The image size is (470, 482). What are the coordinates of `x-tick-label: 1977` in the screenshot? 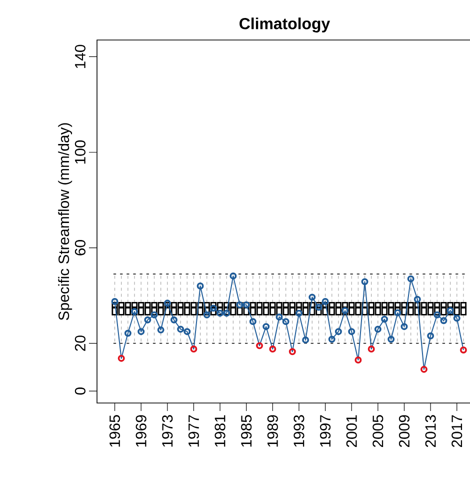 It's located at (193, 431).